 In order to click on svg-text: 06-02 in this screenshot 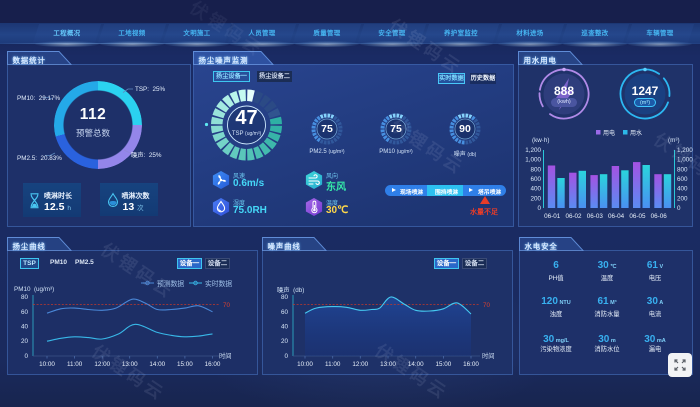, I will do `click(573, 216)`.